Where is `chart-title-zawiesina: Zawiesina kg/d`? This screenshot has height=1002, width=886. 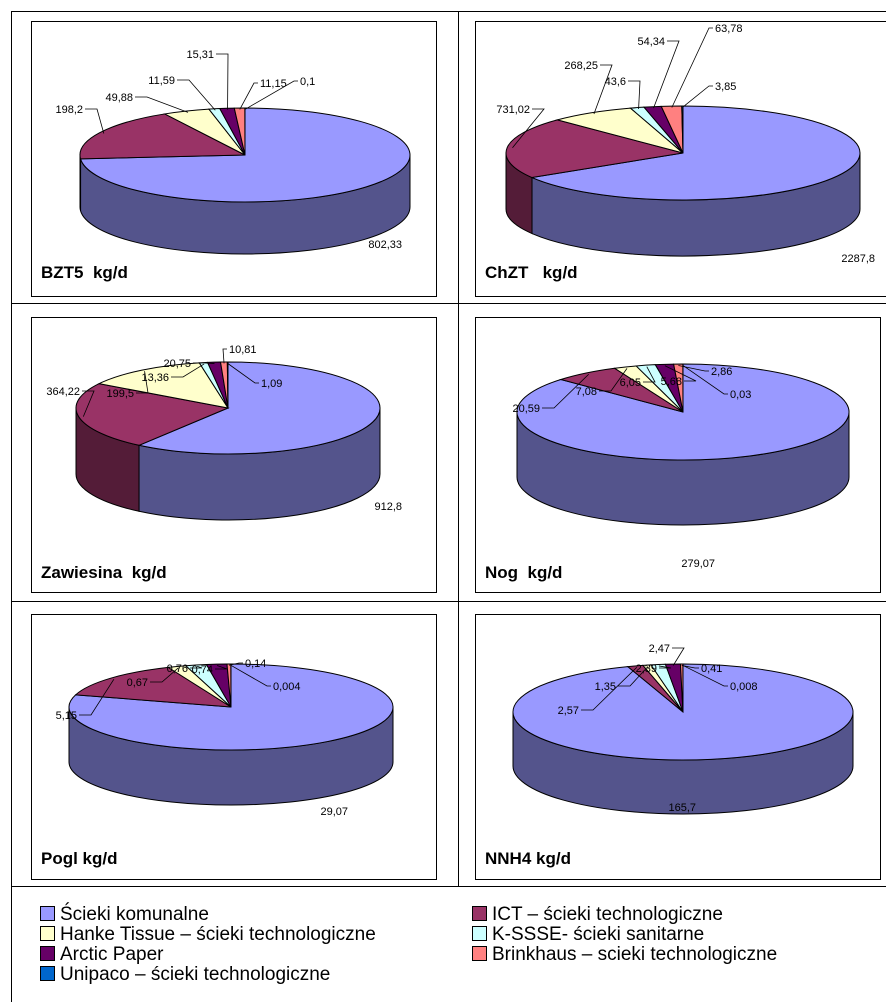 chart-title-zawiesina: Zawiesina kg/d is located at coordinates (104, 572).